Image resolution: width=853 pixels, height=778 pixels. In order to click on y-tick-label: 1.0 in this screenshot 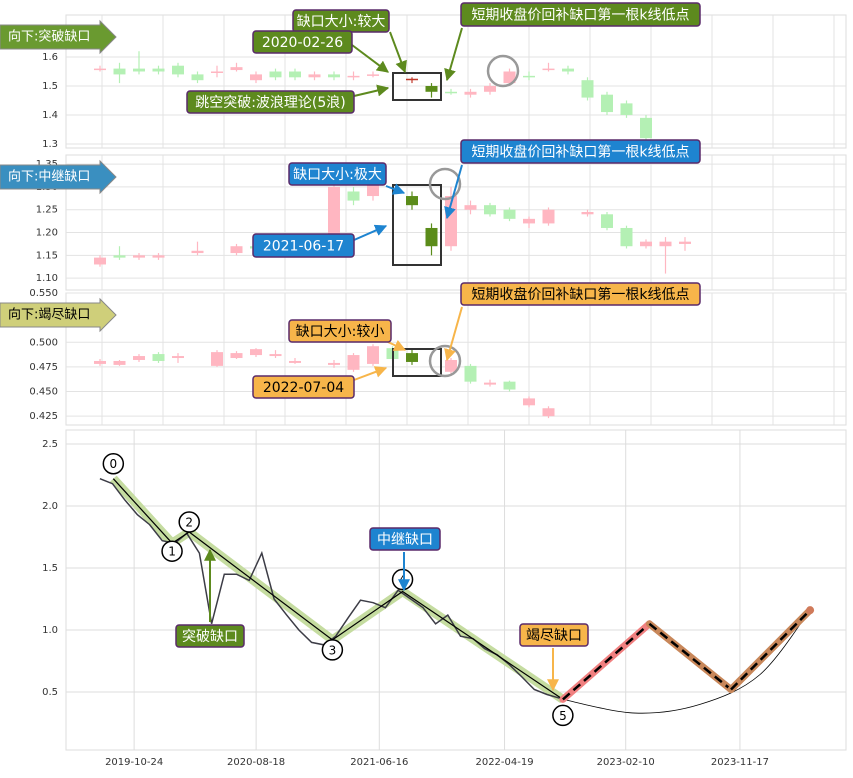, I will do `click(50, 630)`.